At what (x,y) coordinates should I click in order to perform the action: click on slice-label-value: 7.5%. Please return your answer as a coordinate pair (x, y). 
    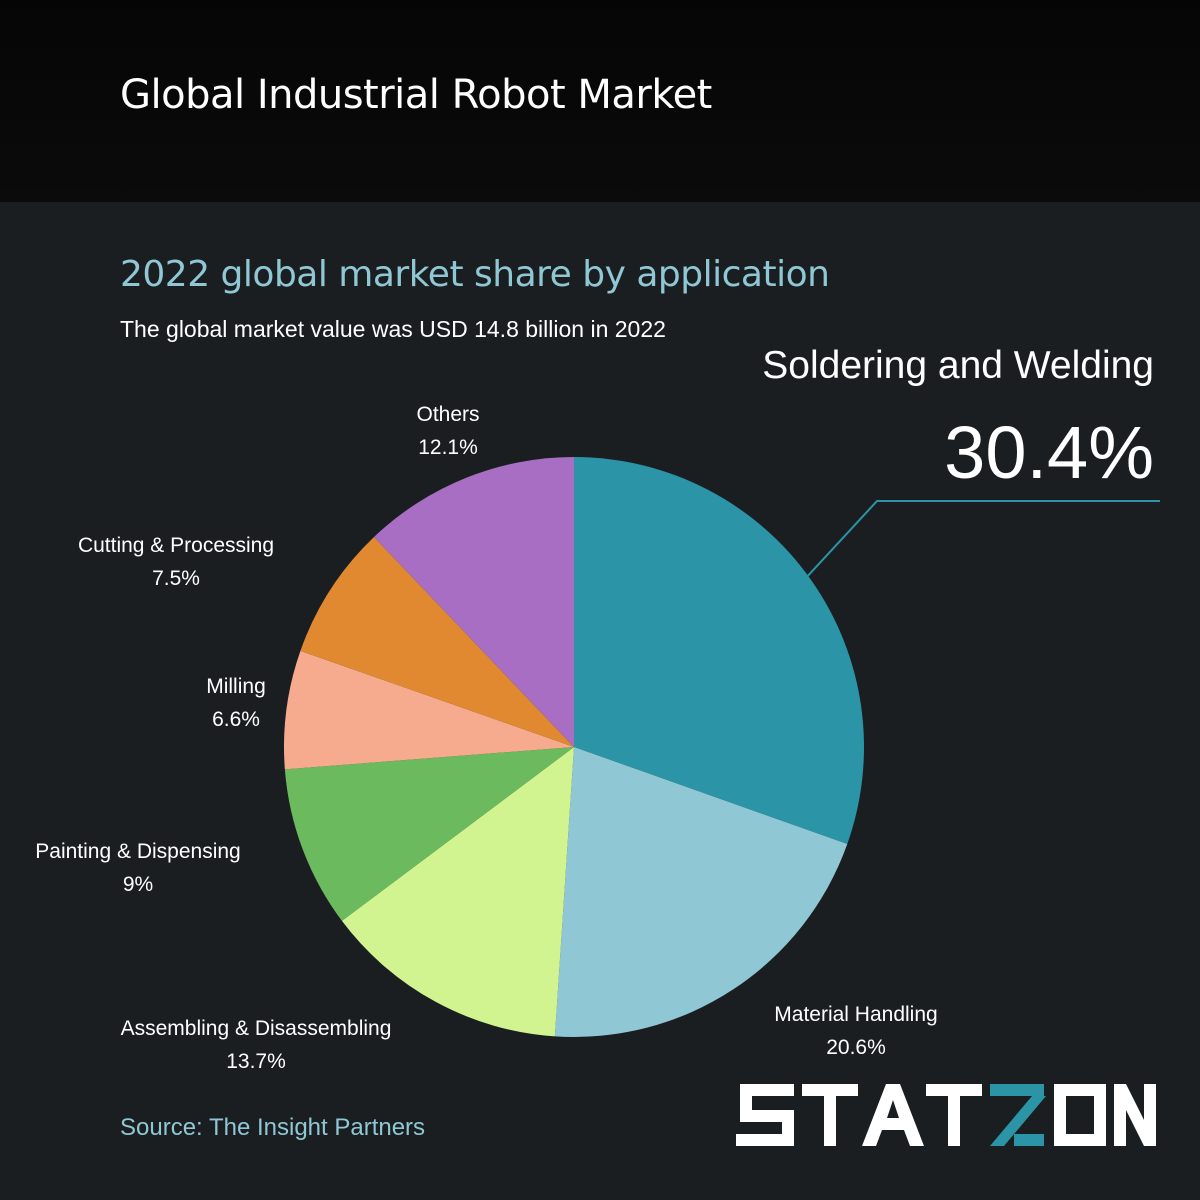
    Looking at the image, I should click on (176, 578).